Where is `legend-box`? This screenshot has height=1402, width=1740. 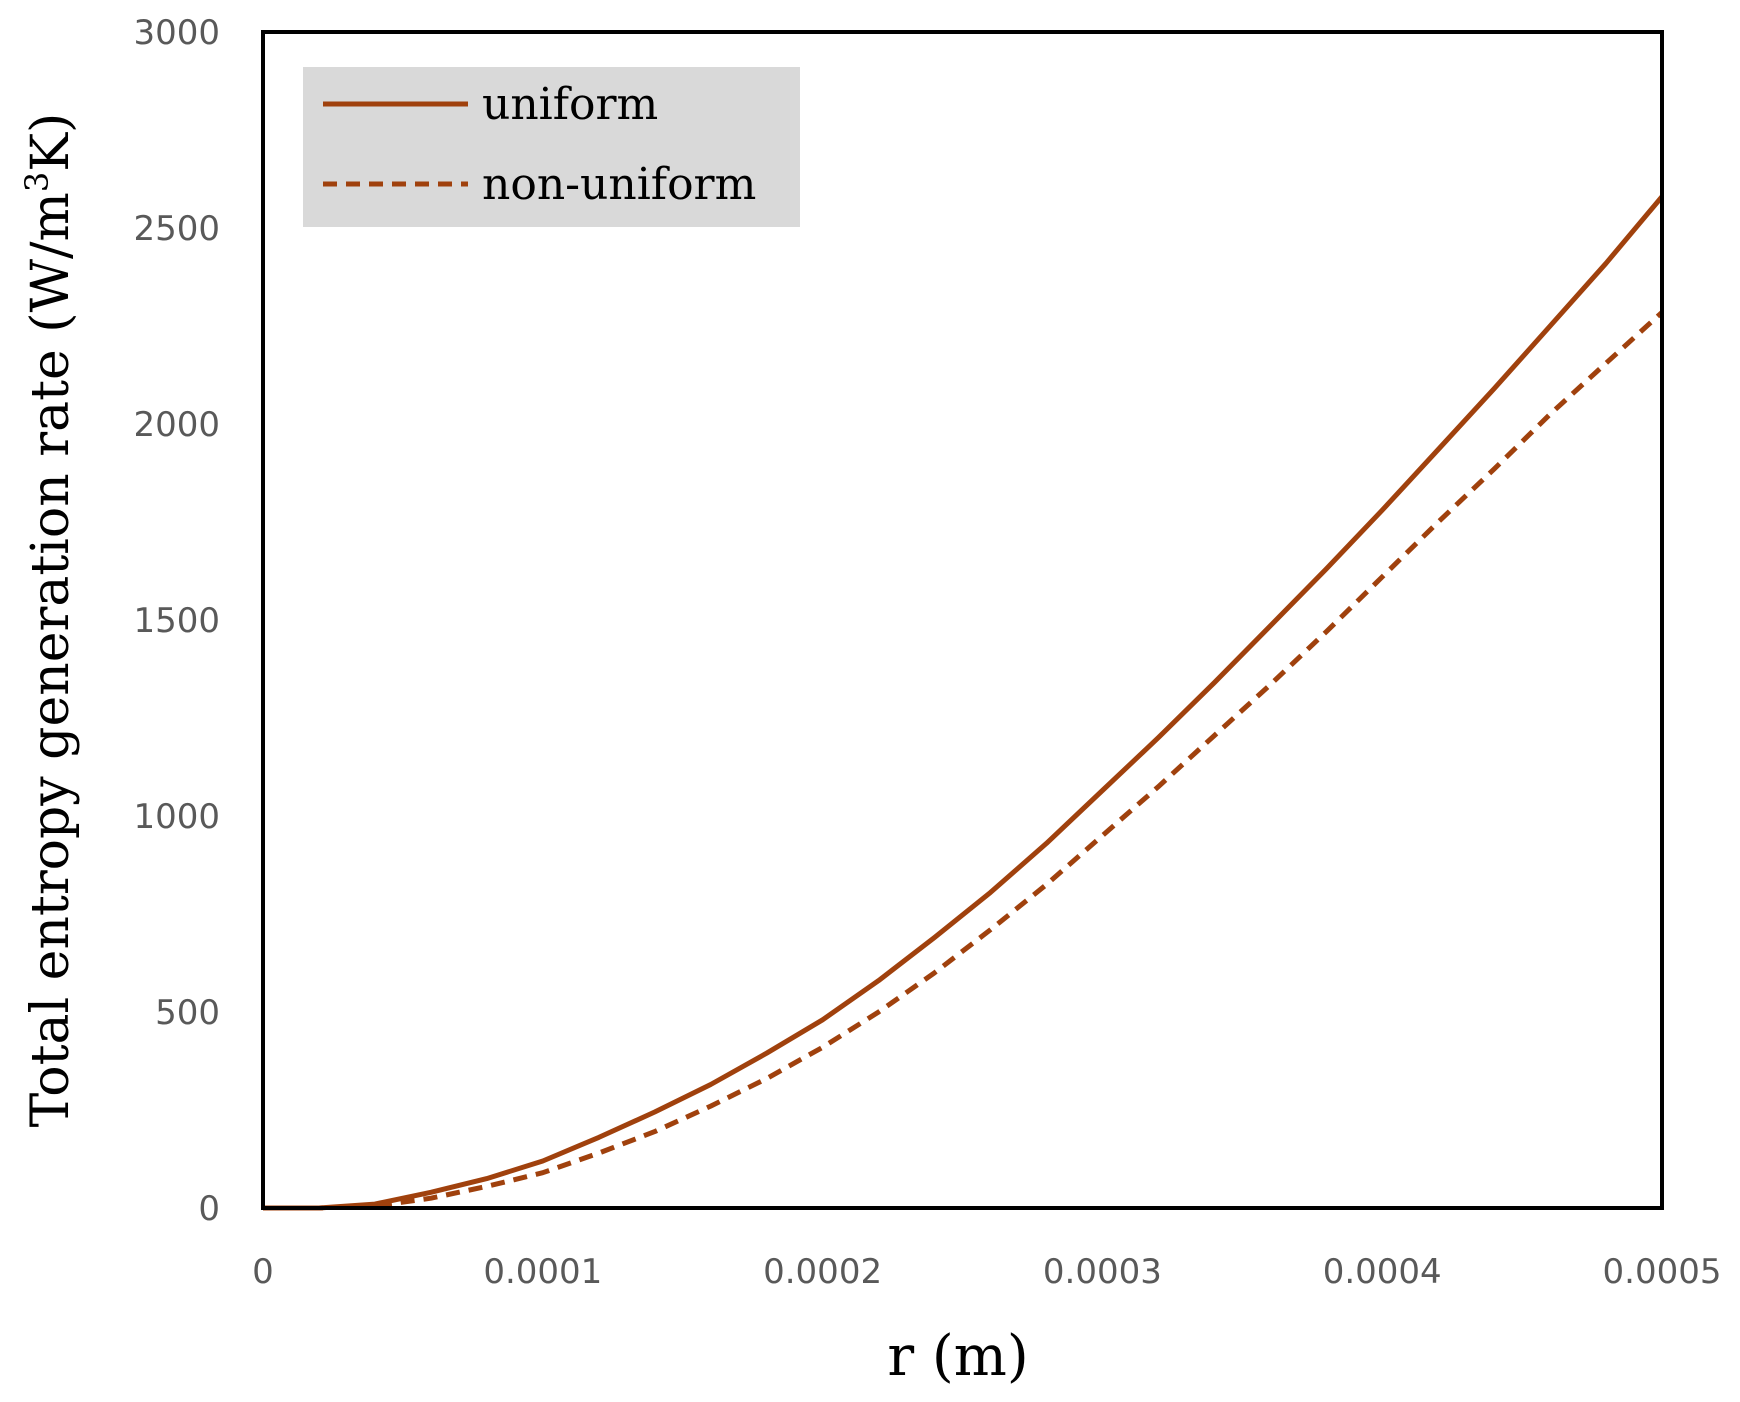
legend-box is located at coordinates (551, 147).